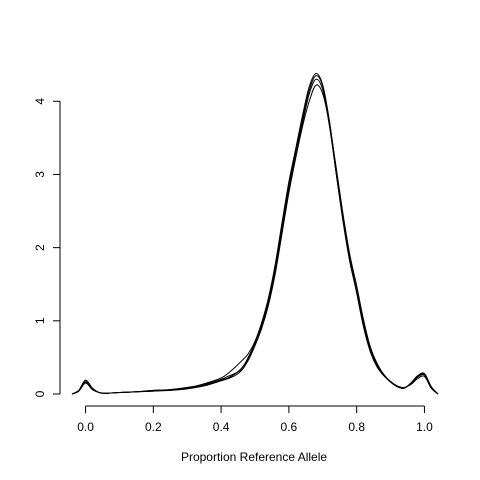 This screenshot has height=480, width=480. Describe the element at coordinates (153, 427) in the screenshot. I see `x-tick-label: 0.2` at that location.